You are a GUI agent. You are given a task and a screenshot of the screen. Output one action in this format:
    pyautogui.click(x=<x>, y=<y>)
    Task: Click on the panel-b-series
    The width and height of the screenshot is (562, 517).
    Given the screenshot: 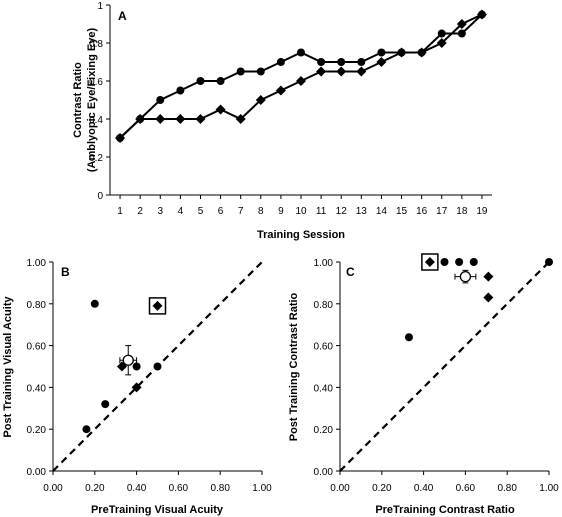 What is the action you would take?
    pyautogui.click(x=124, y=365)
    